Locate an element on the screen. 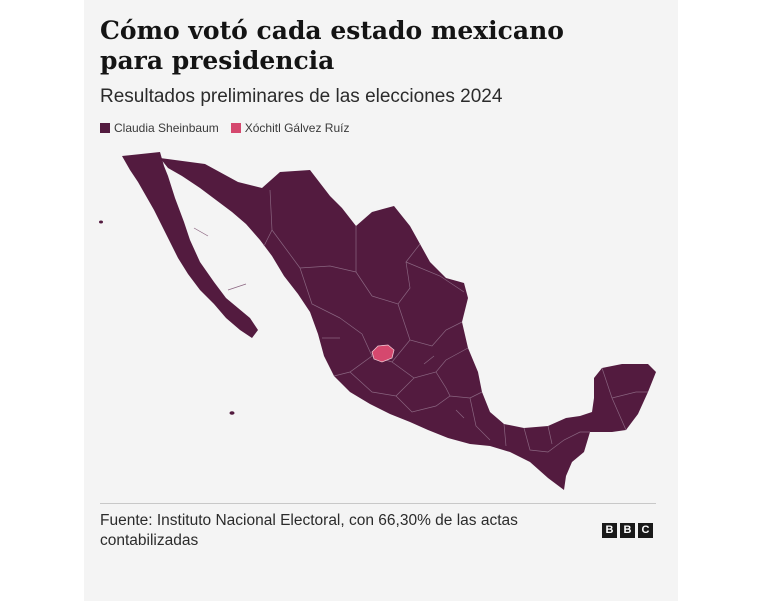  divider is located at coordinates (378, 503).